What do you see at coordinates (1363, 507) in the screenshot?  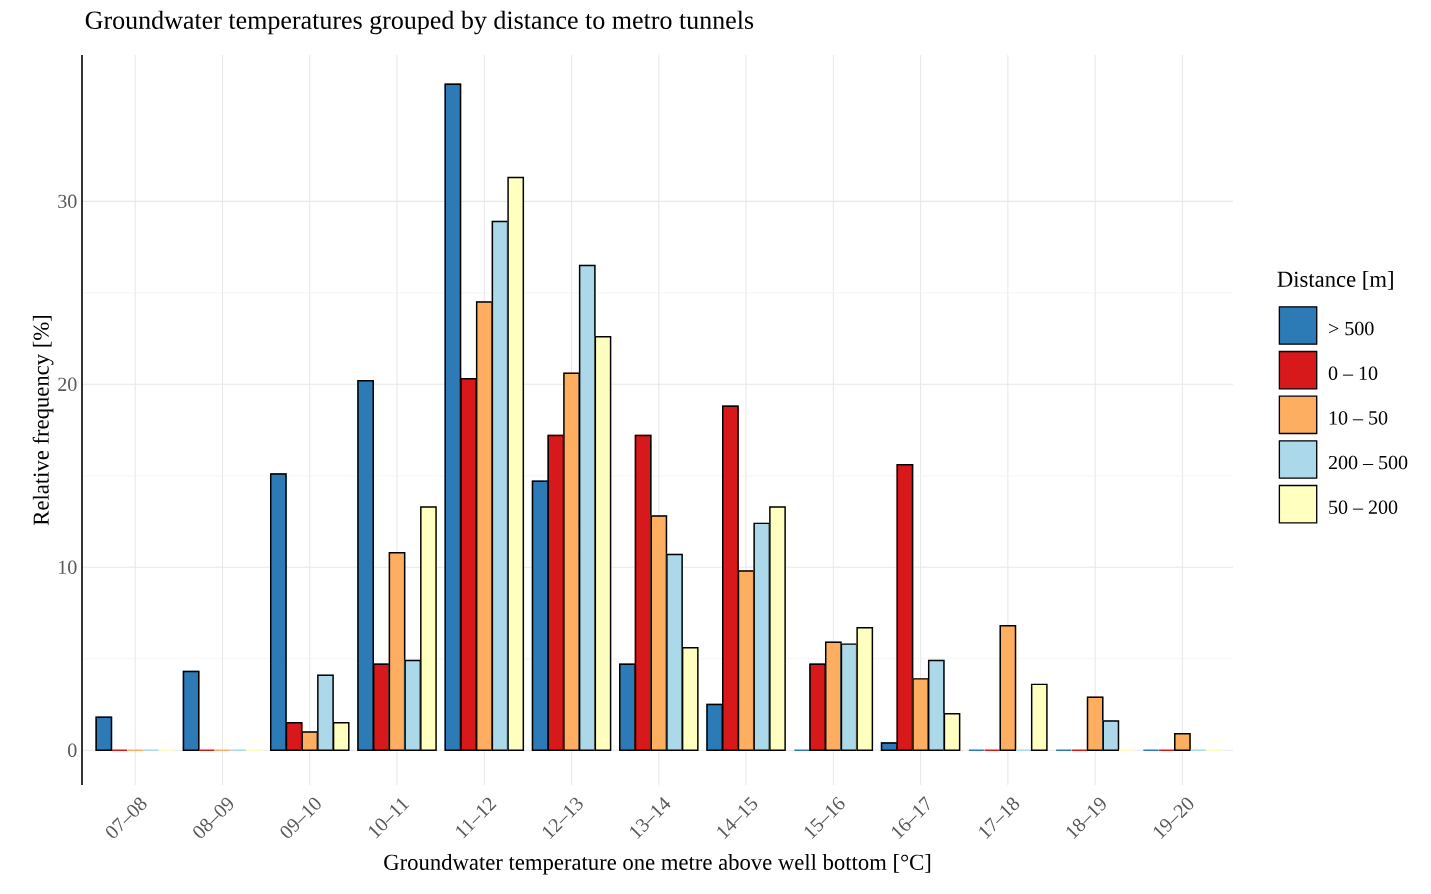 I see `legend-label: 50 – 200` at bounding box center [1363, 507].